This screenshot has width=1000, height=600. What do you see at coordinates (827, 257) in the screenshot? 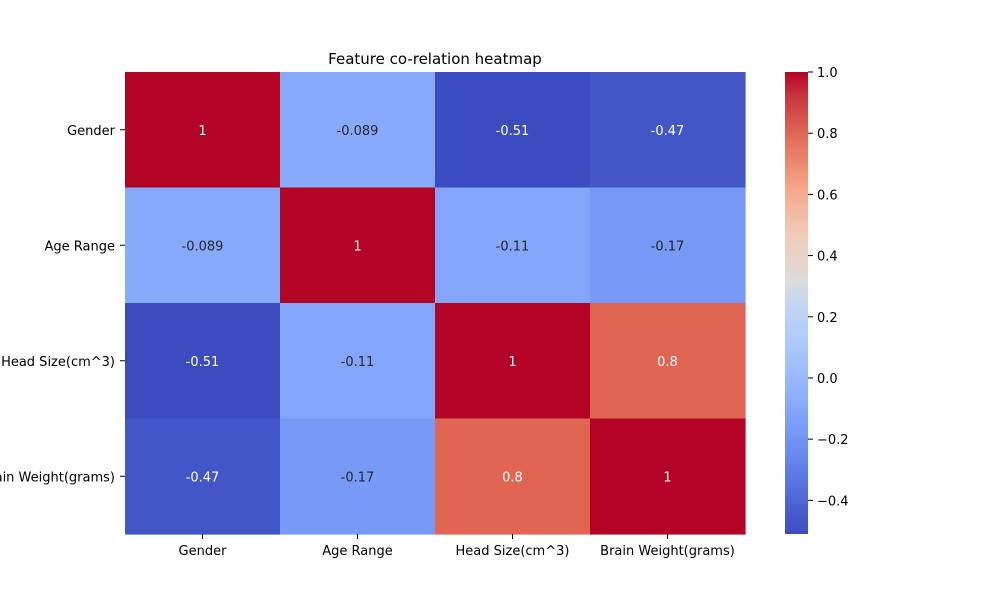
I see `colorbar-tick-label: 0.4` at bounding box center [827, 257].